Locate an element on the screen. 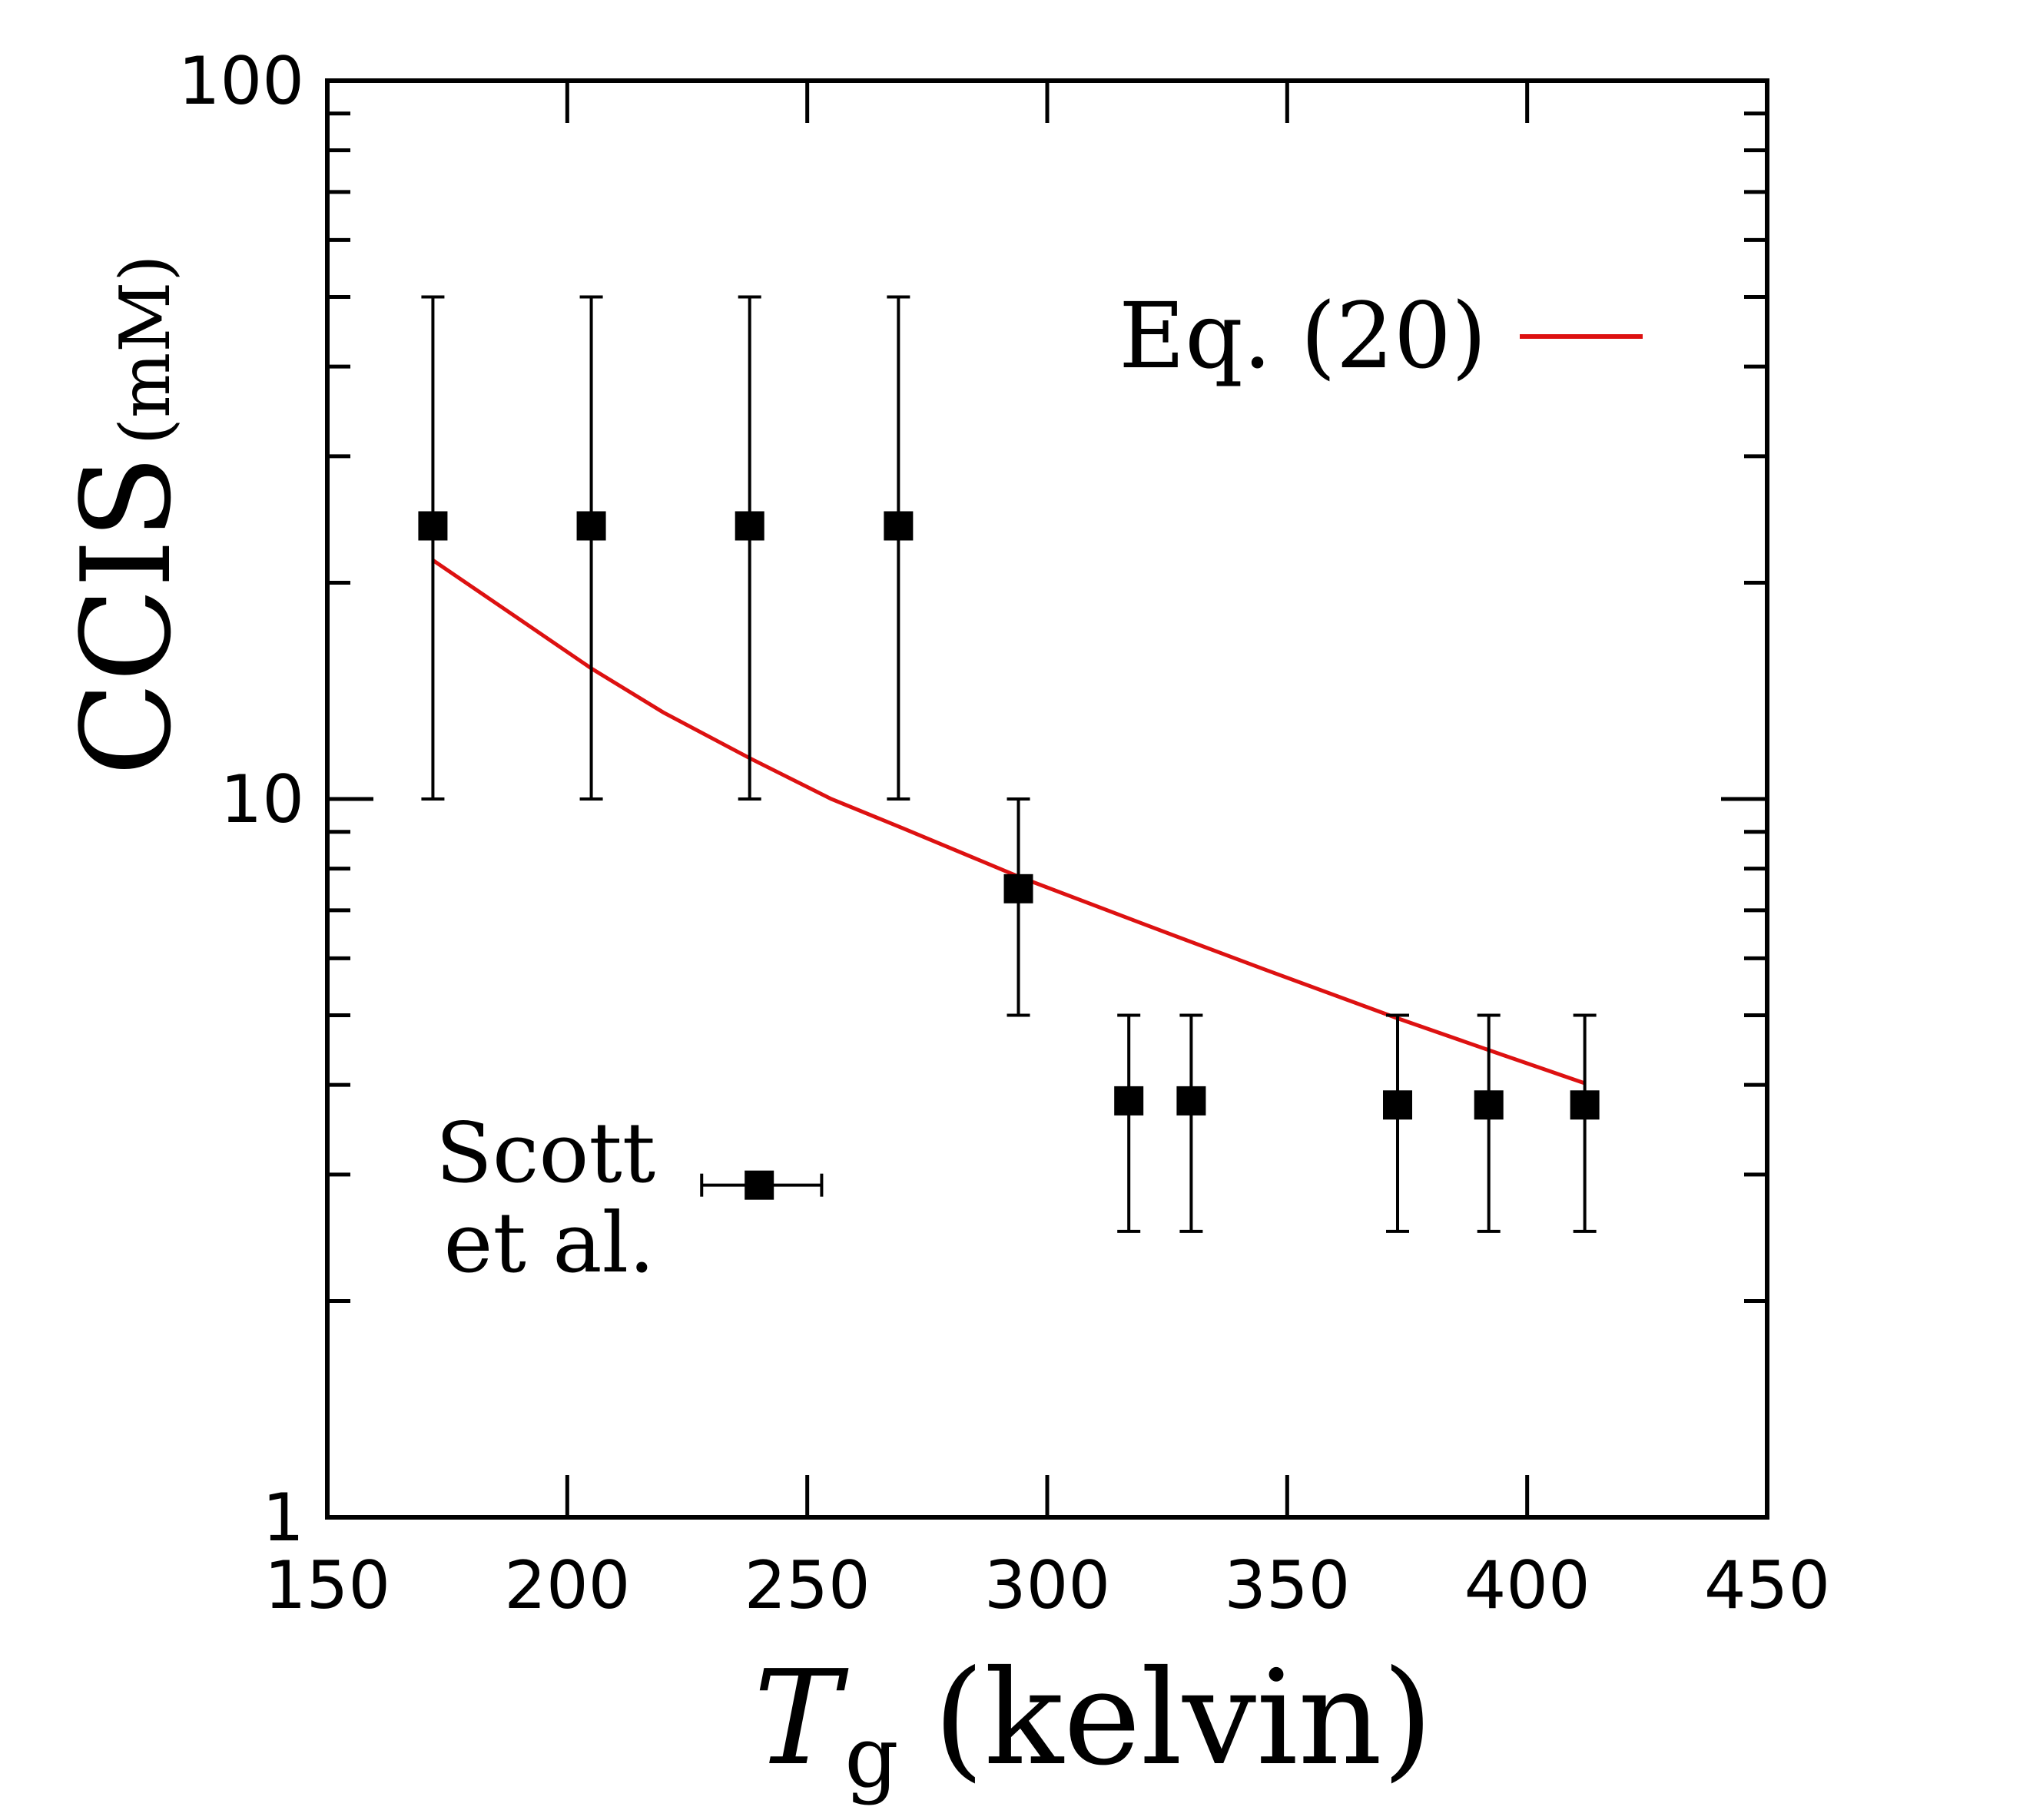  y-axis-label: CCIS (mM) is located at coordinates (127, 515).